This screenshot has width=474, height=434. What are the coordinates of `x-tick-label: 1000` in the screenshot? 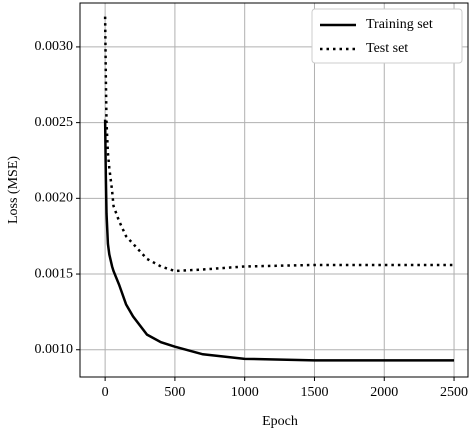 It's located at (245, 392).